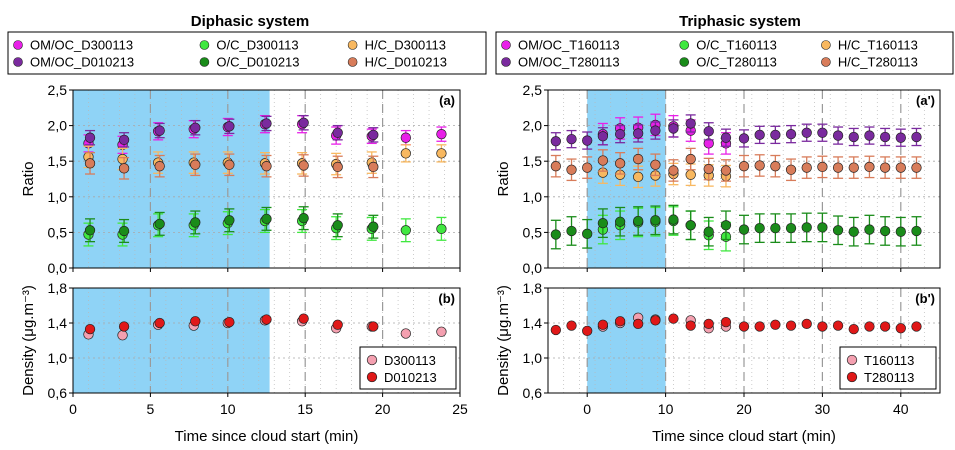 The width and height of the screenshot is (955, 450). Describe the element at coordinates (901, 409) in the screenshot. I see `x-tick-label: 40` at that location.